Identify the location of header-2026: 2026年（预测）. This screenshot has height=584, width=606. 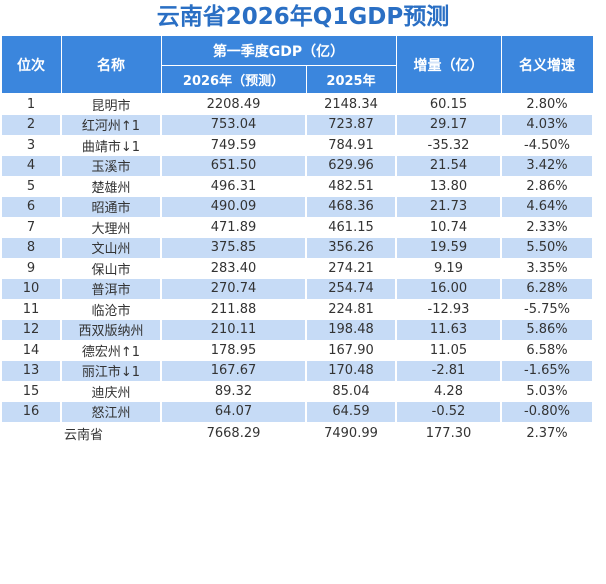
(233, 79).